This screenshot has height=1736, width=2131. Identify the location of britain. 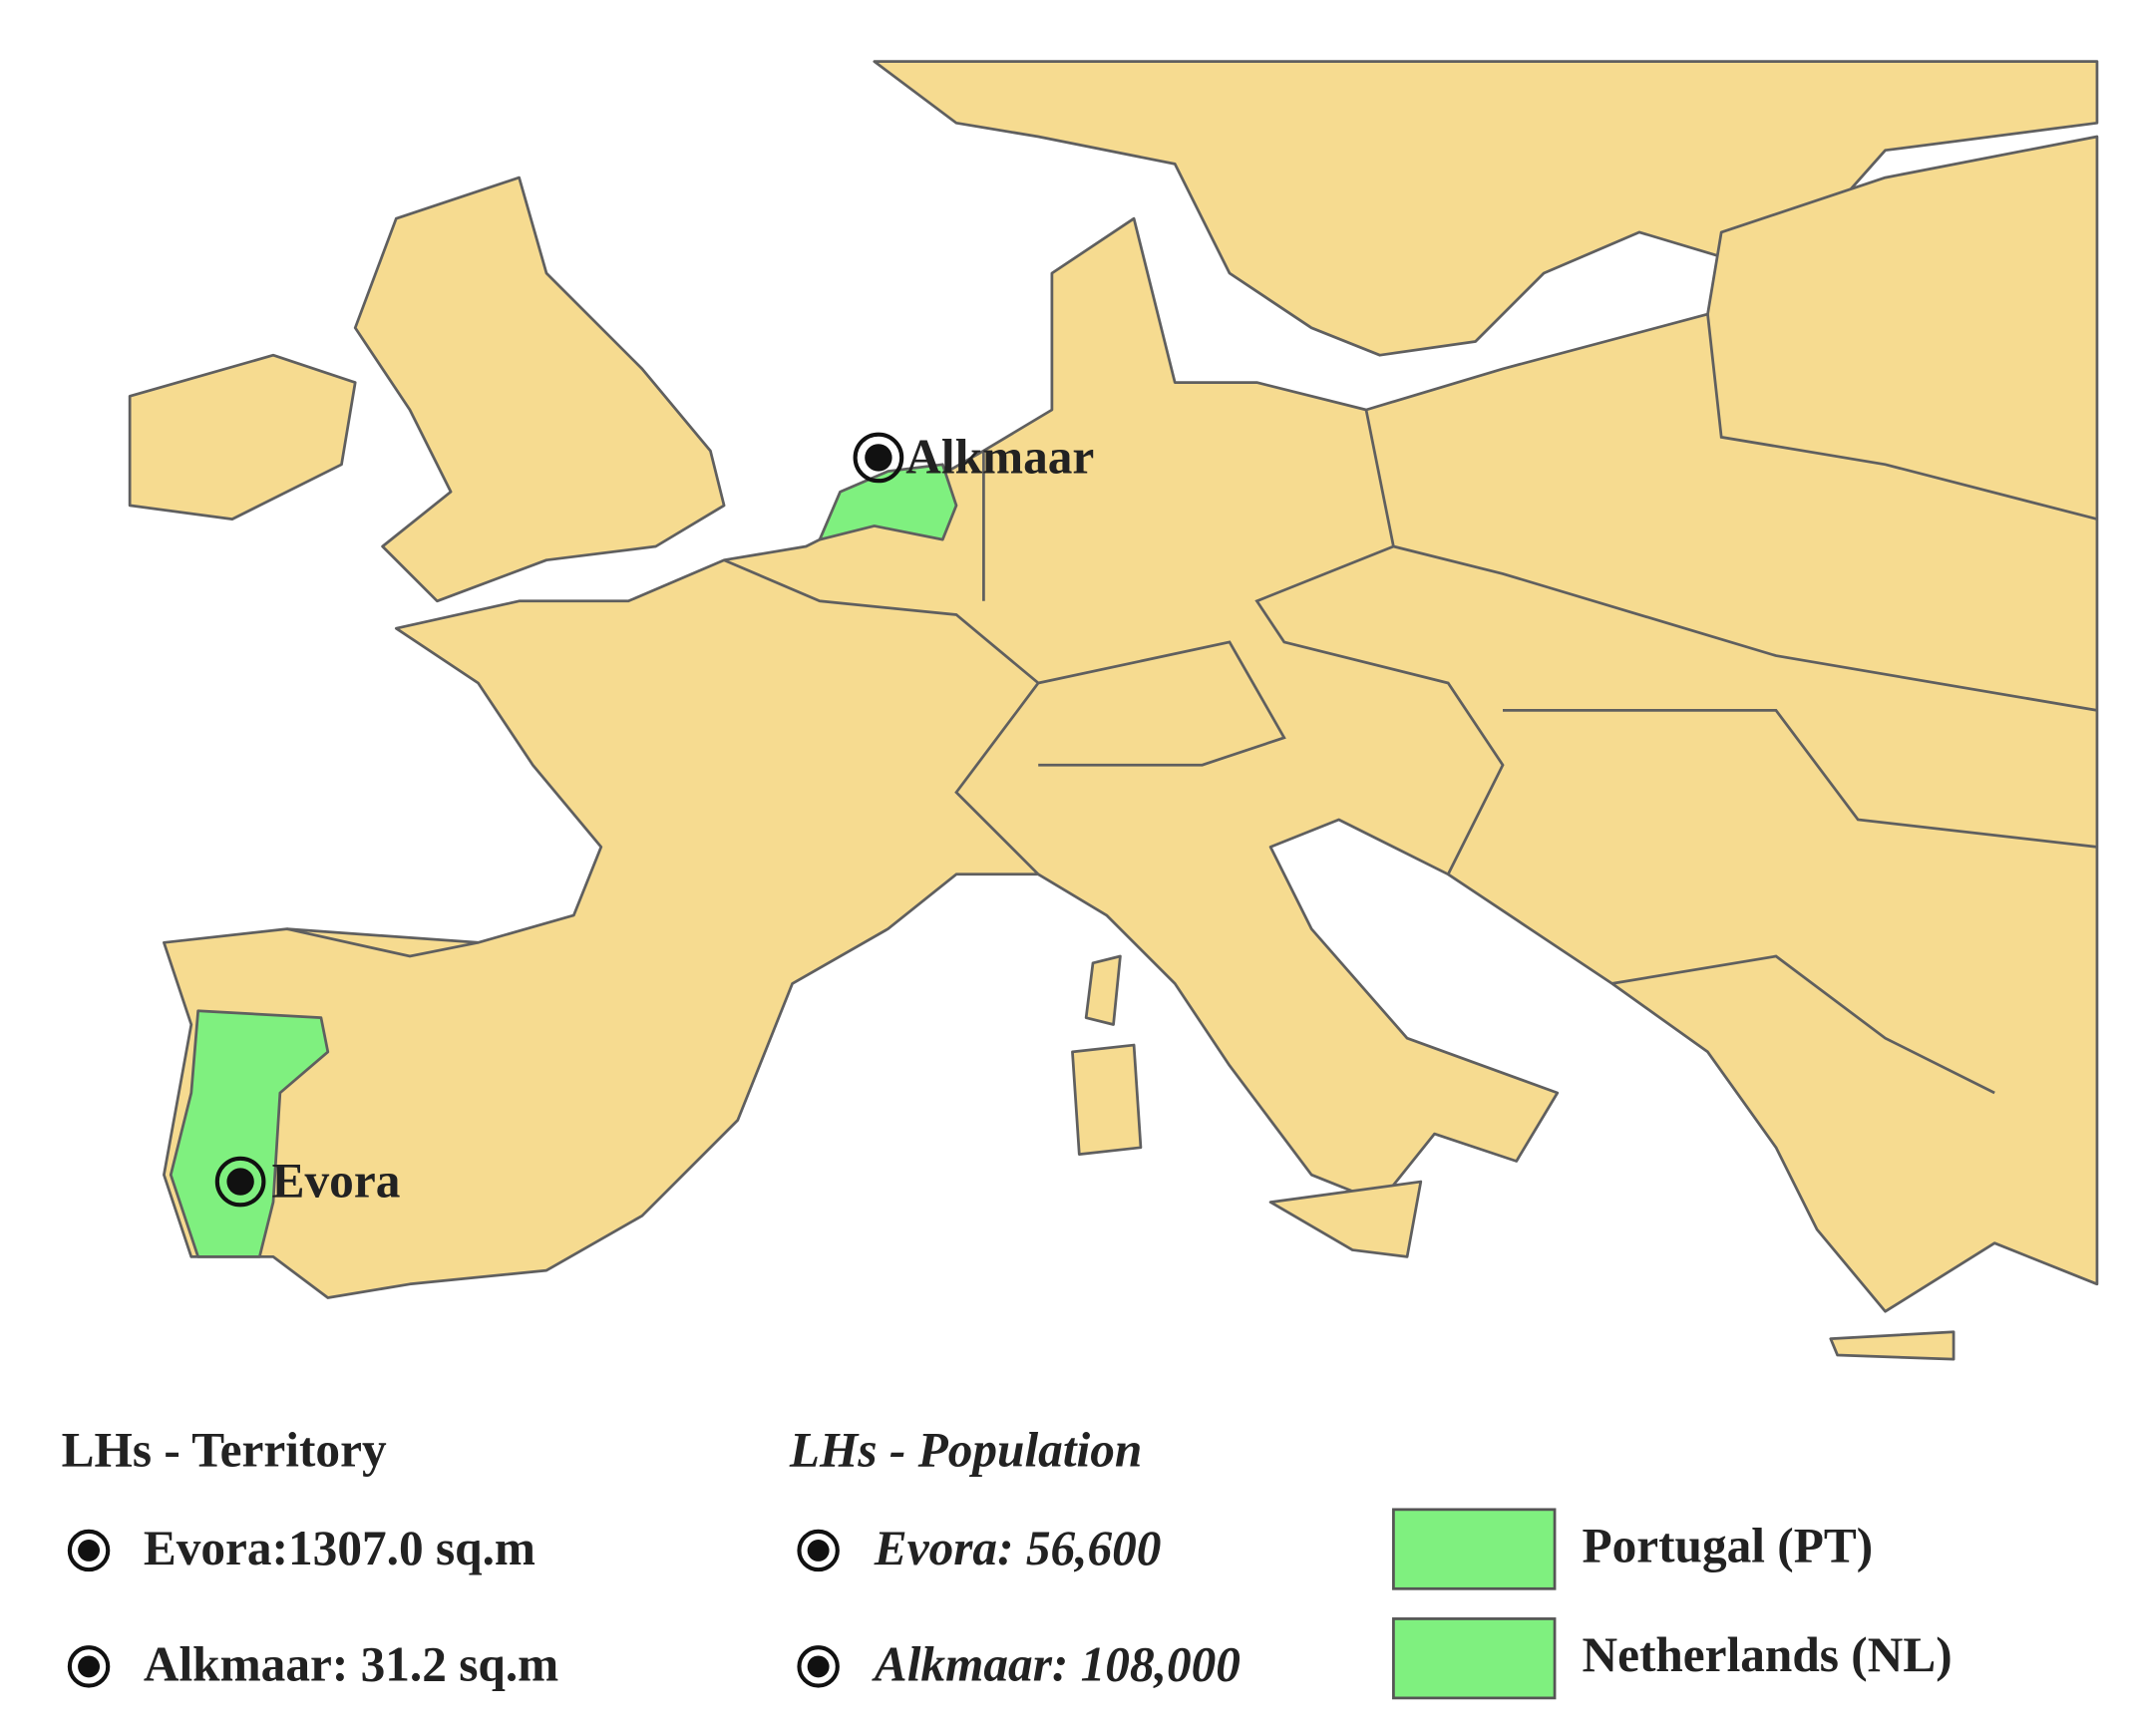
(539, 389).